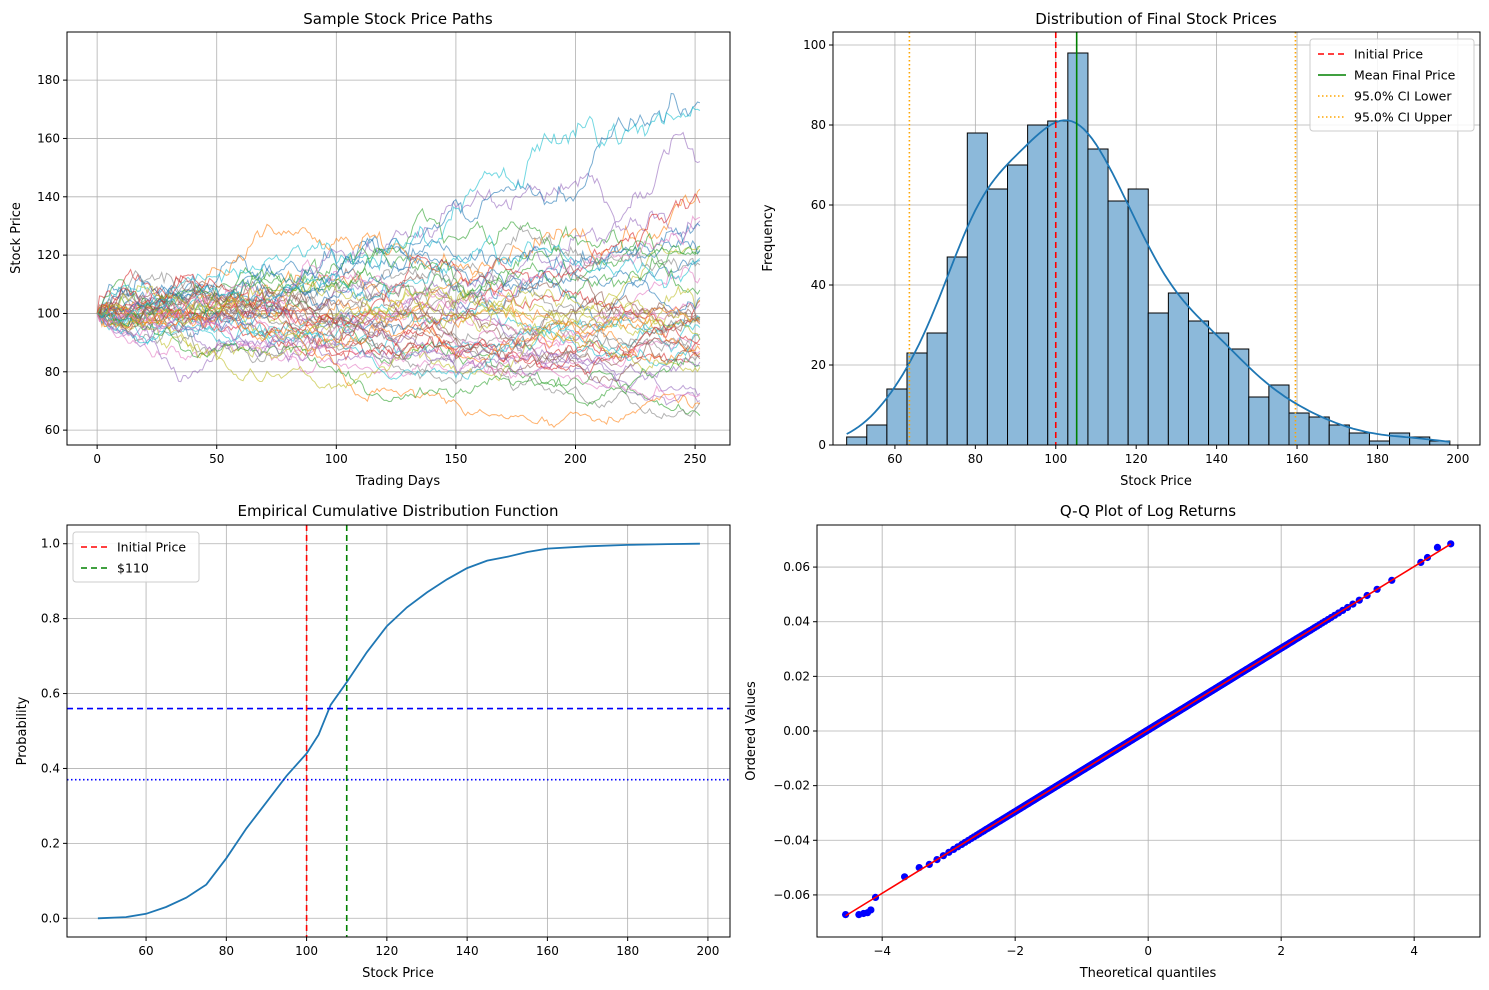 The width and height of the screenshot is (1489, 990). What do you see at coordinates (50, 544) in the screenshot?
I see `y-tick-label: 1.0` at bounding box center [50, 544].